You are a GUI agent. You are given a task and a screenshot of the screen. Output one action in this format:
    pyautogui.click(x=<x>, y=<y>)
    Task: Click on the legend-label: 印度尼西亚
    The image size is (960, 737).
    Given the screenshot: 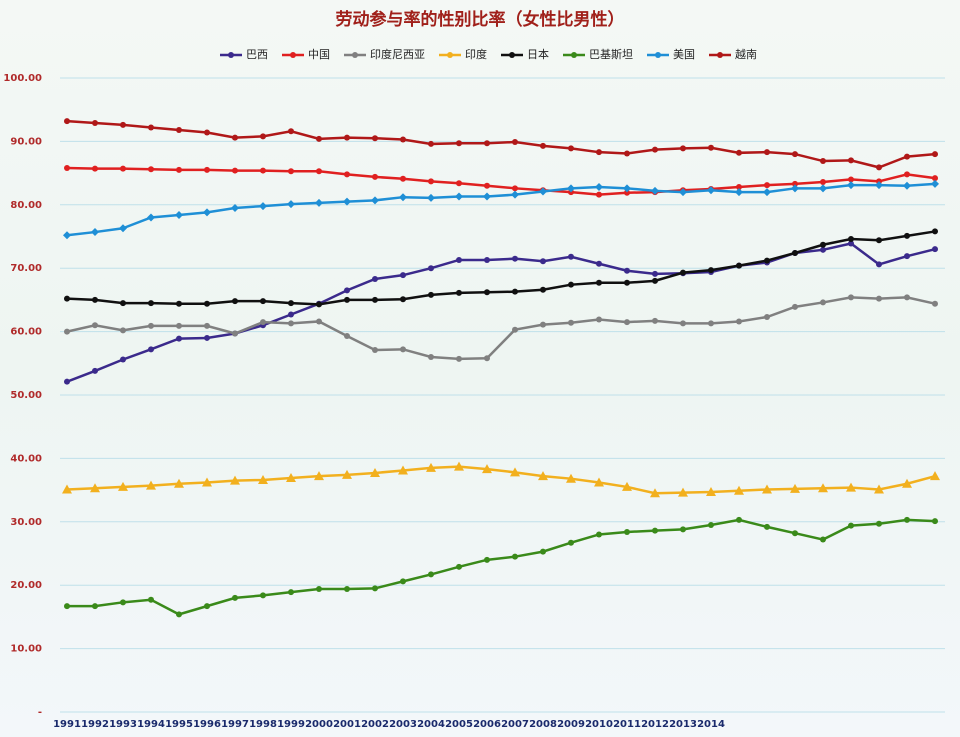 What is the action you would take?
    pyautogui.click(x=397, y=54)
    